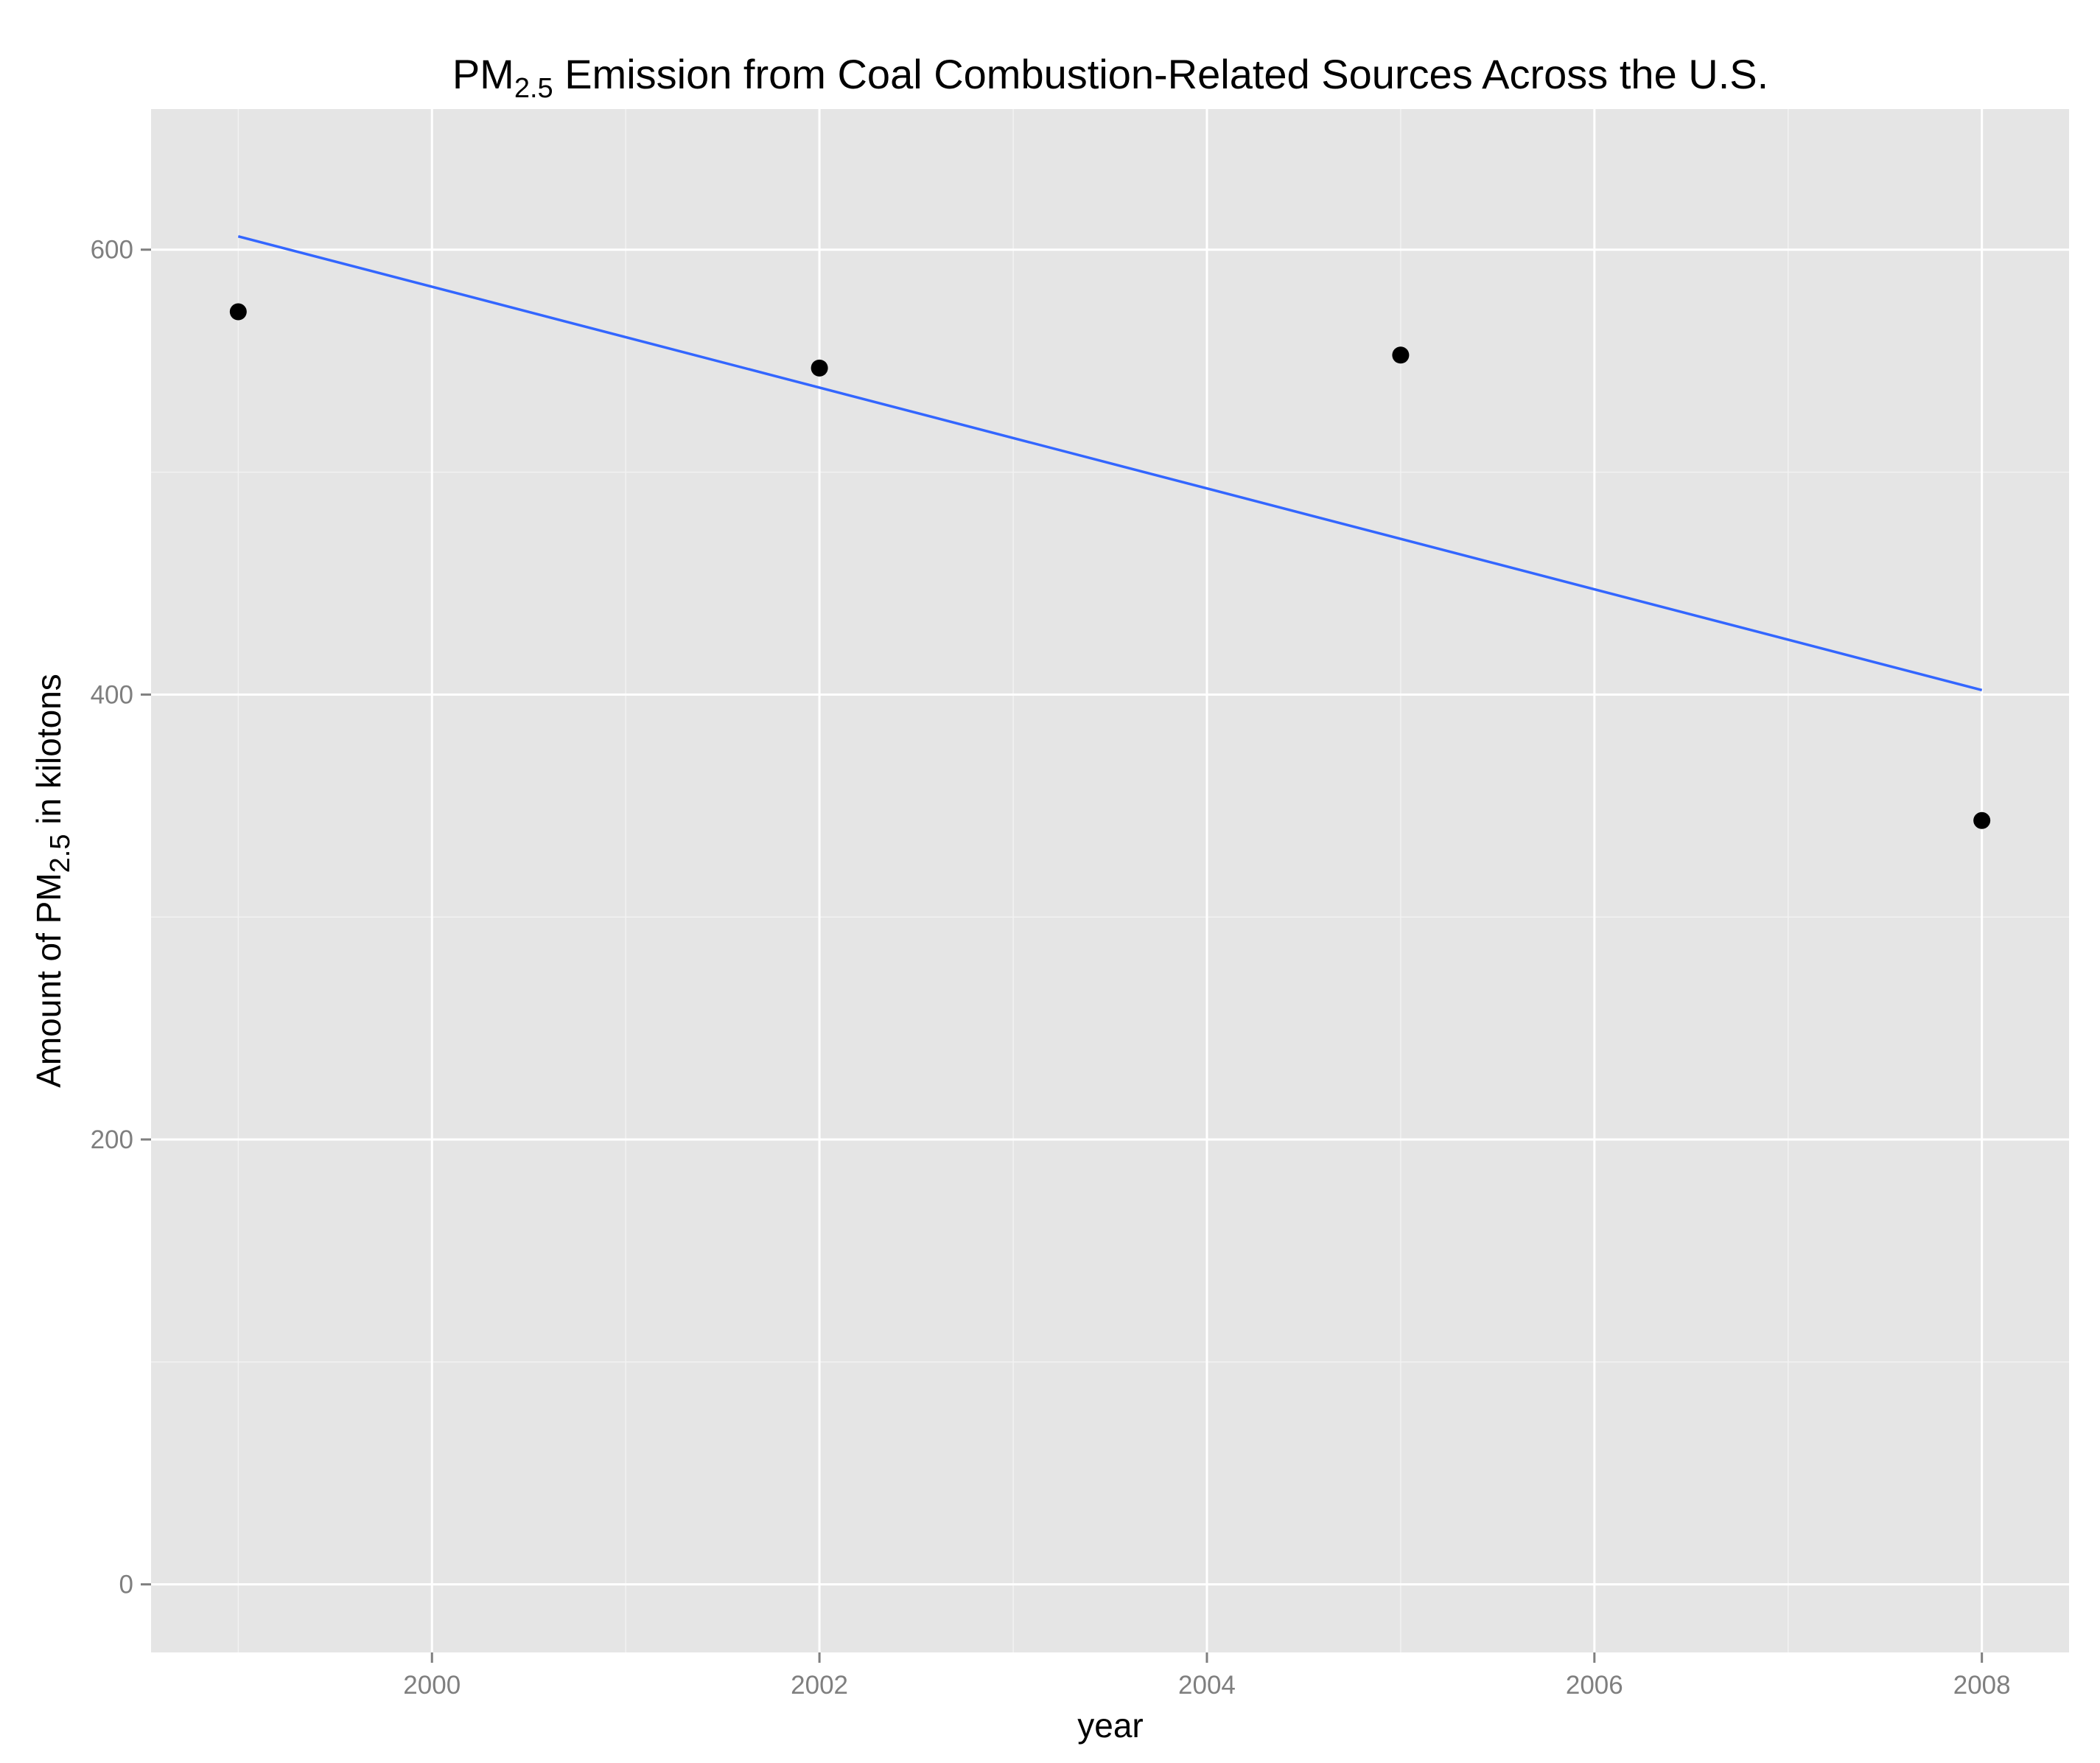 The image size is (2100, 1763). Describe the element at coordinates (112, 694) in the screenshot. I see `y-tick-label: 400` at that location.